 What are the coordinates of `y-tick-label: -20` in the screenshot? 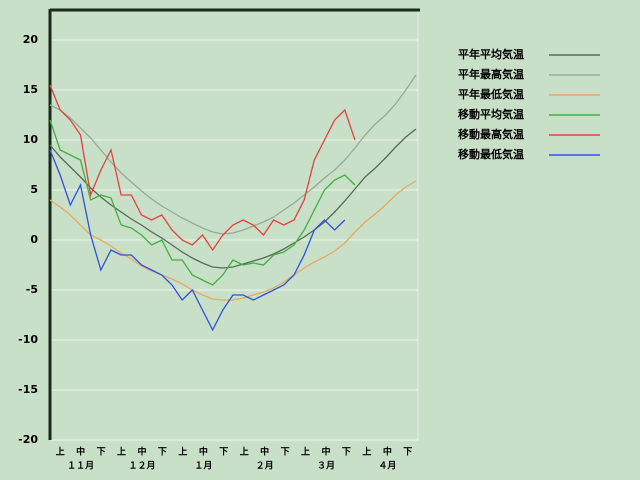 It's located at (28, 439).